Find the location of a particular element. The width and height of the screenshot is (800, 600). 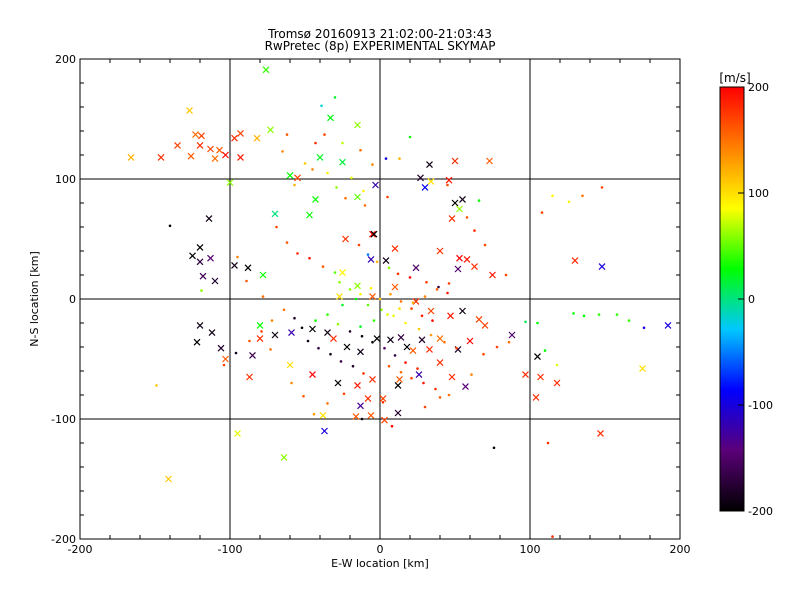

y-axis-label: N-S location [km] is located at coordinates (34, 299).